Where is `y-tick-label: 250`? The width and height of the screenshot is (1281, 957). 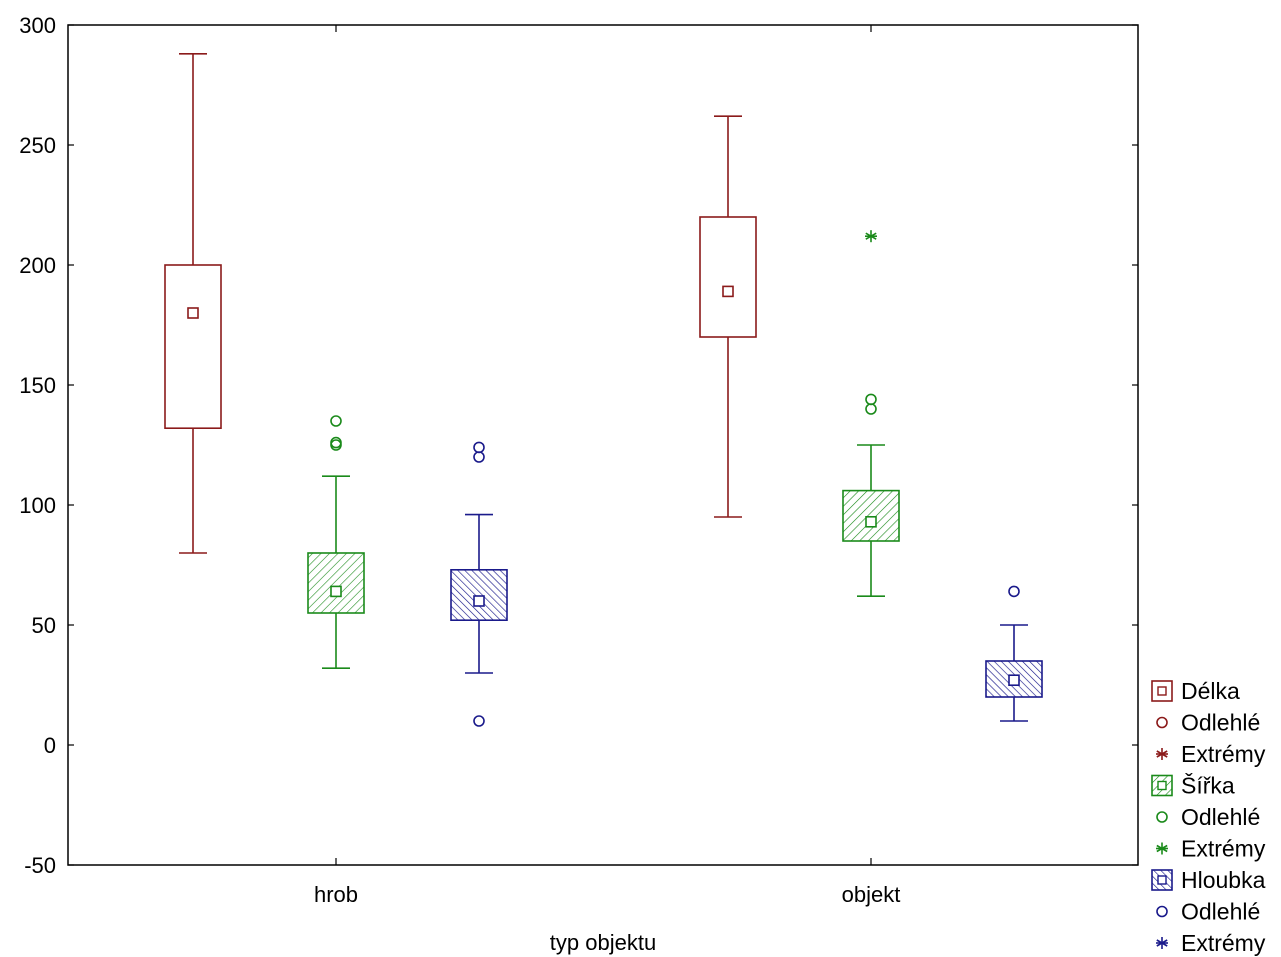
y-tick-label: 250 is located at coordinates (37, 145).